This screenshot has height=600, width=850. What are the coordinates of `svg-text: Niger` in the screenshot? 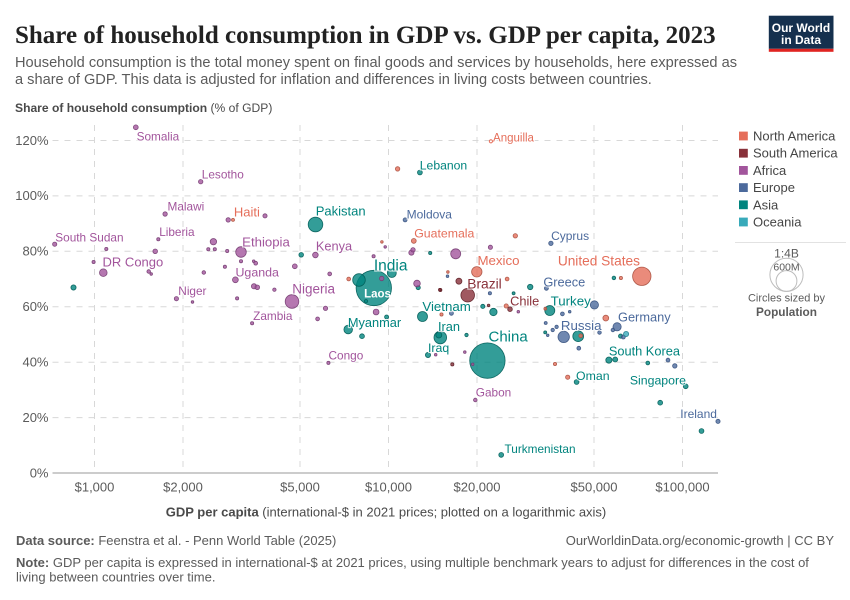 It's located at (192, 291).